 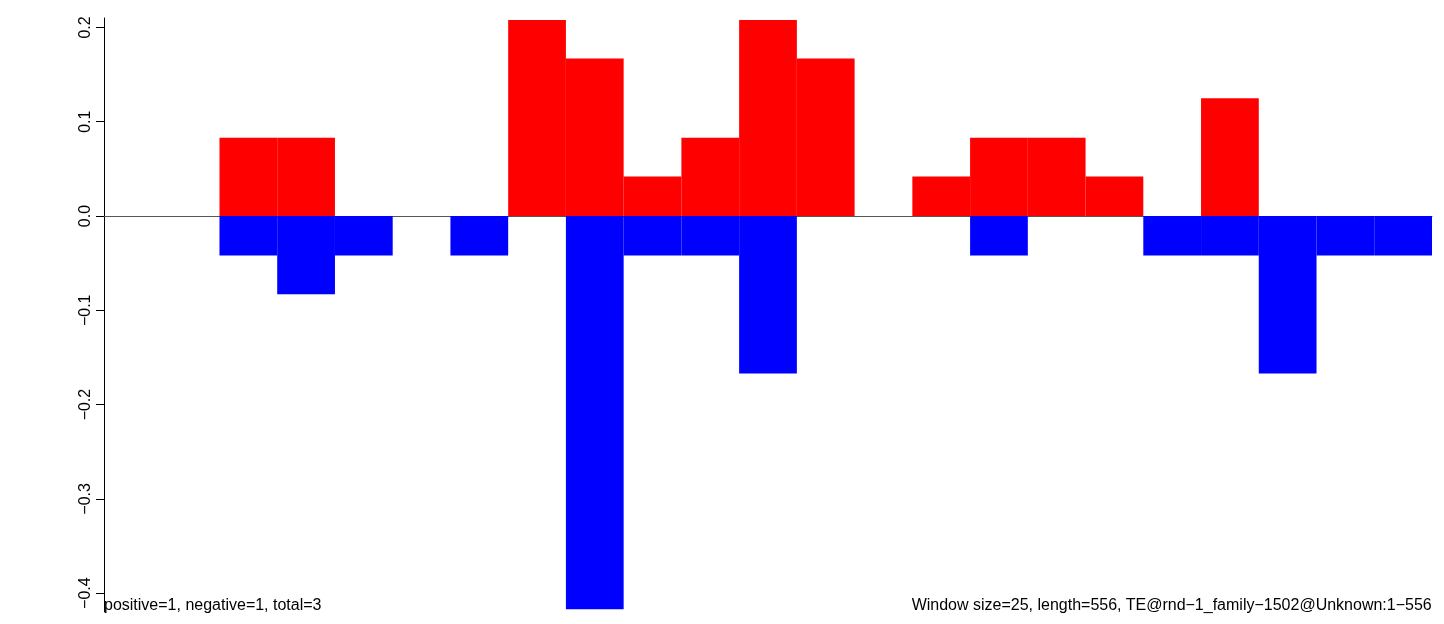 I want to click on y-tick-label: −0.1, so click(x=84, y=310).